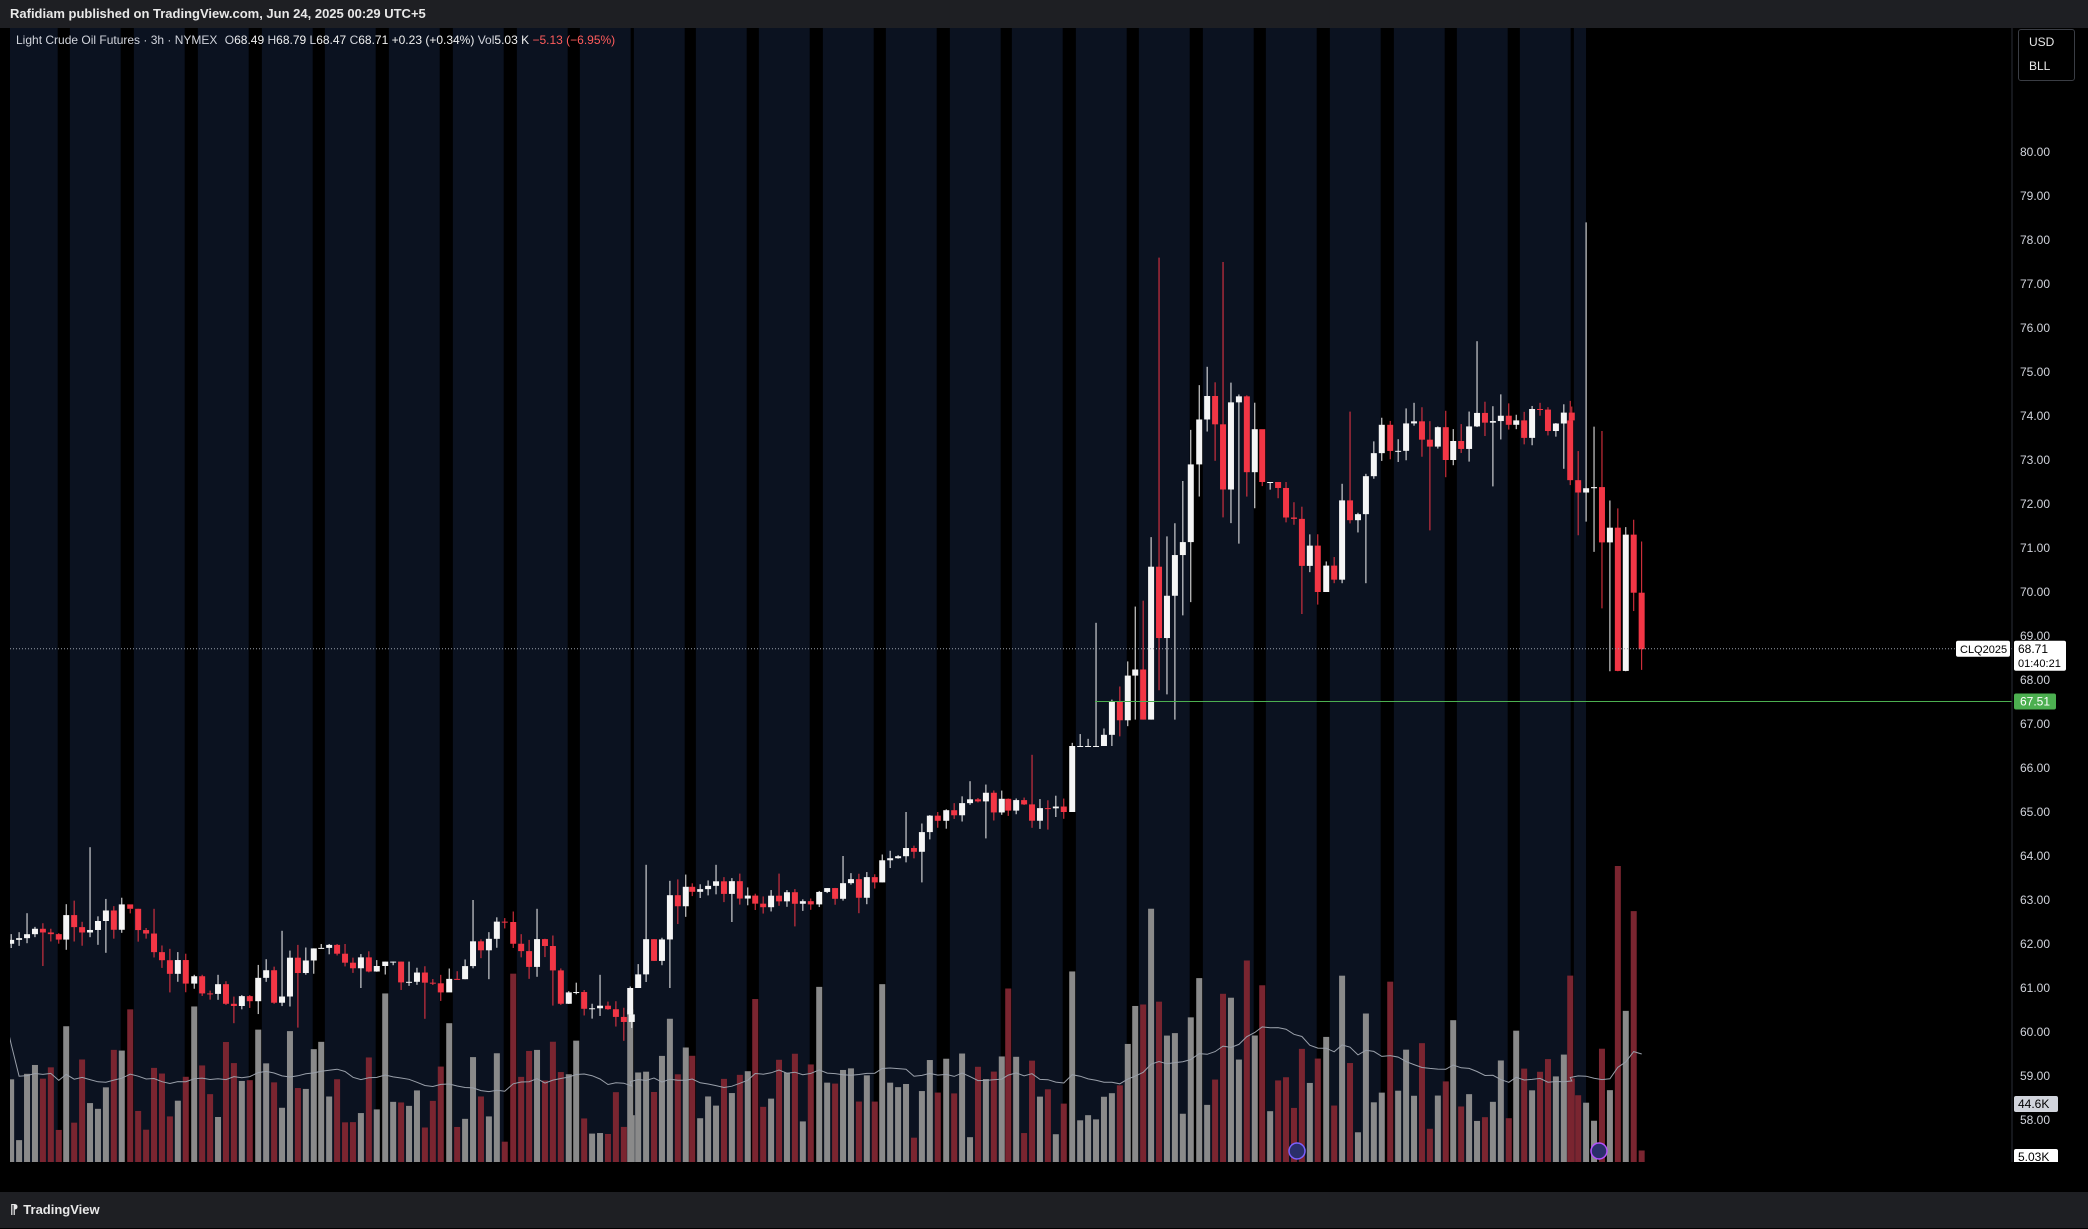  What do you see at coordinates (1599, 1151) in the screenshot?
I see `lightning-marker-icon` at bounding box center [1599, 1151].